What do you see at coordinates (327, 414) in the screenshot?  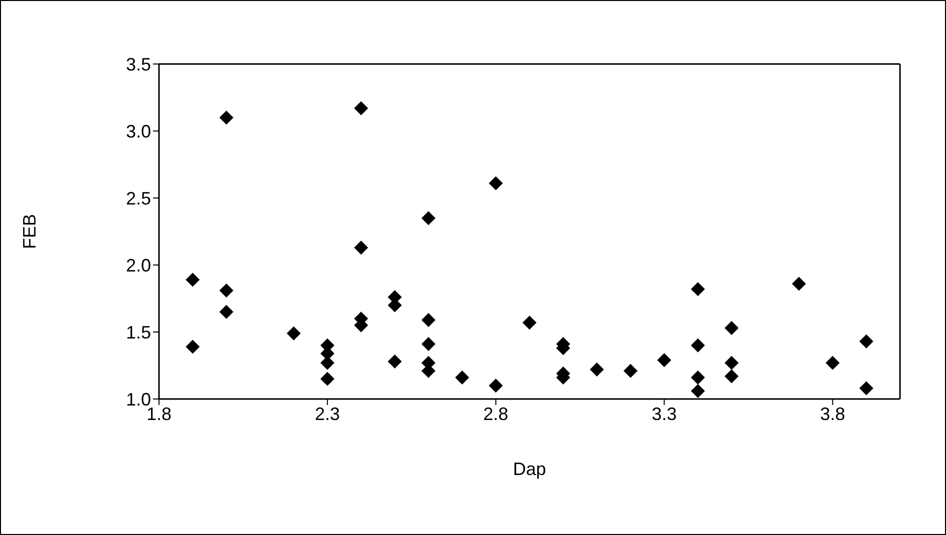 I see `x-tick-label: 2.3` at bounding box center [327, 414].